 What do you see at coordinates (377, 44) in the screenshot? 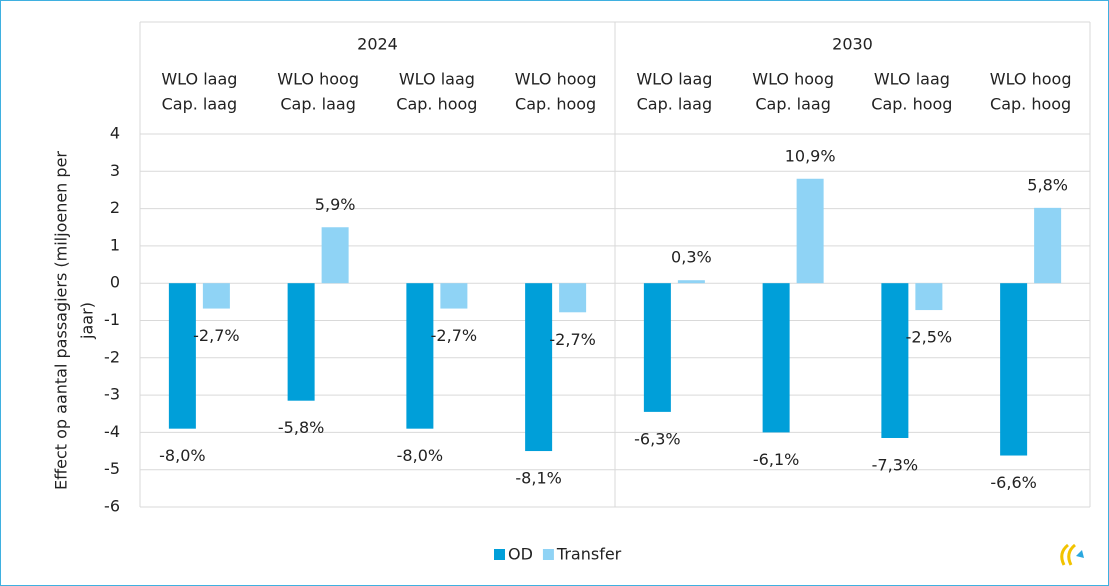
I see `group-label: 2024` at bounding box center [377, 44].